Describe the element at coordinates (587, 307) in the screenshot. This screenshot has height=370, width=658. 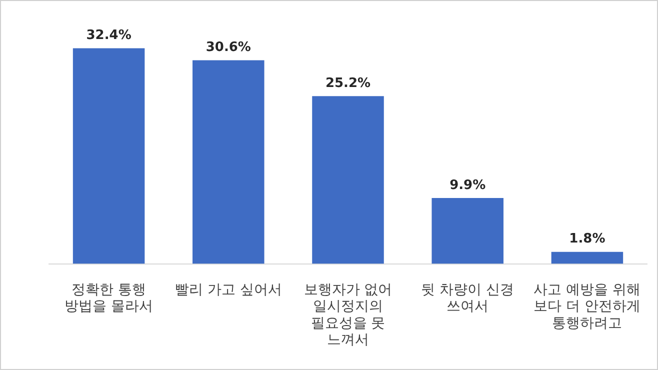
I see `x-tick-label: 사고 예방을 위해 보다 더 안전하게 통행하려고` at that location.